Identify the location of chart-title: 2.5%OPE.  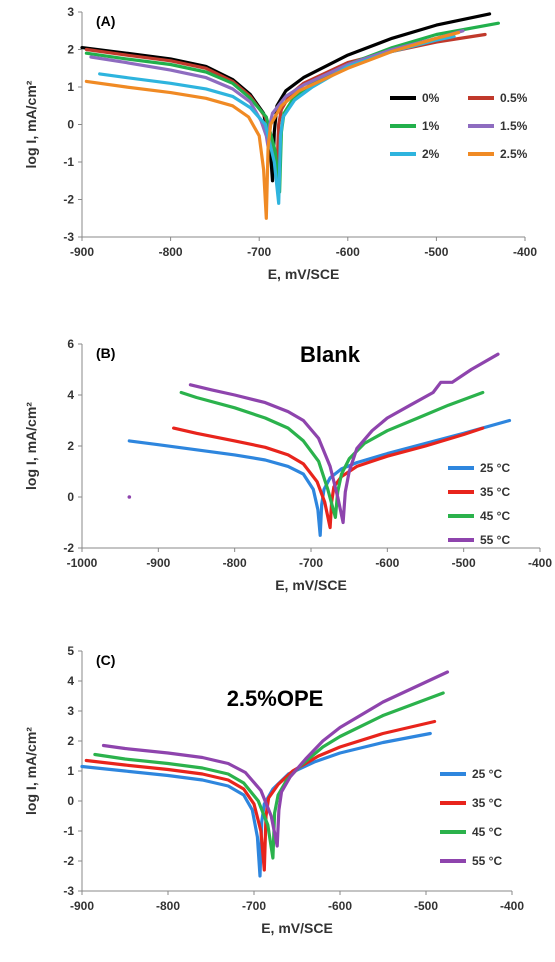
(275, 698).